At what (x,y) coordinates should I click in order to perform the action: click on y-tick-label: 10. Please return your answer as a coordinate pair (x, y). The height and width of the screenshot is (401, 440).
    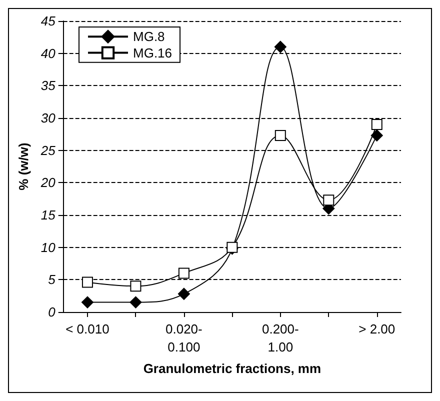
    Looking at the image, I should click on (48, 247).